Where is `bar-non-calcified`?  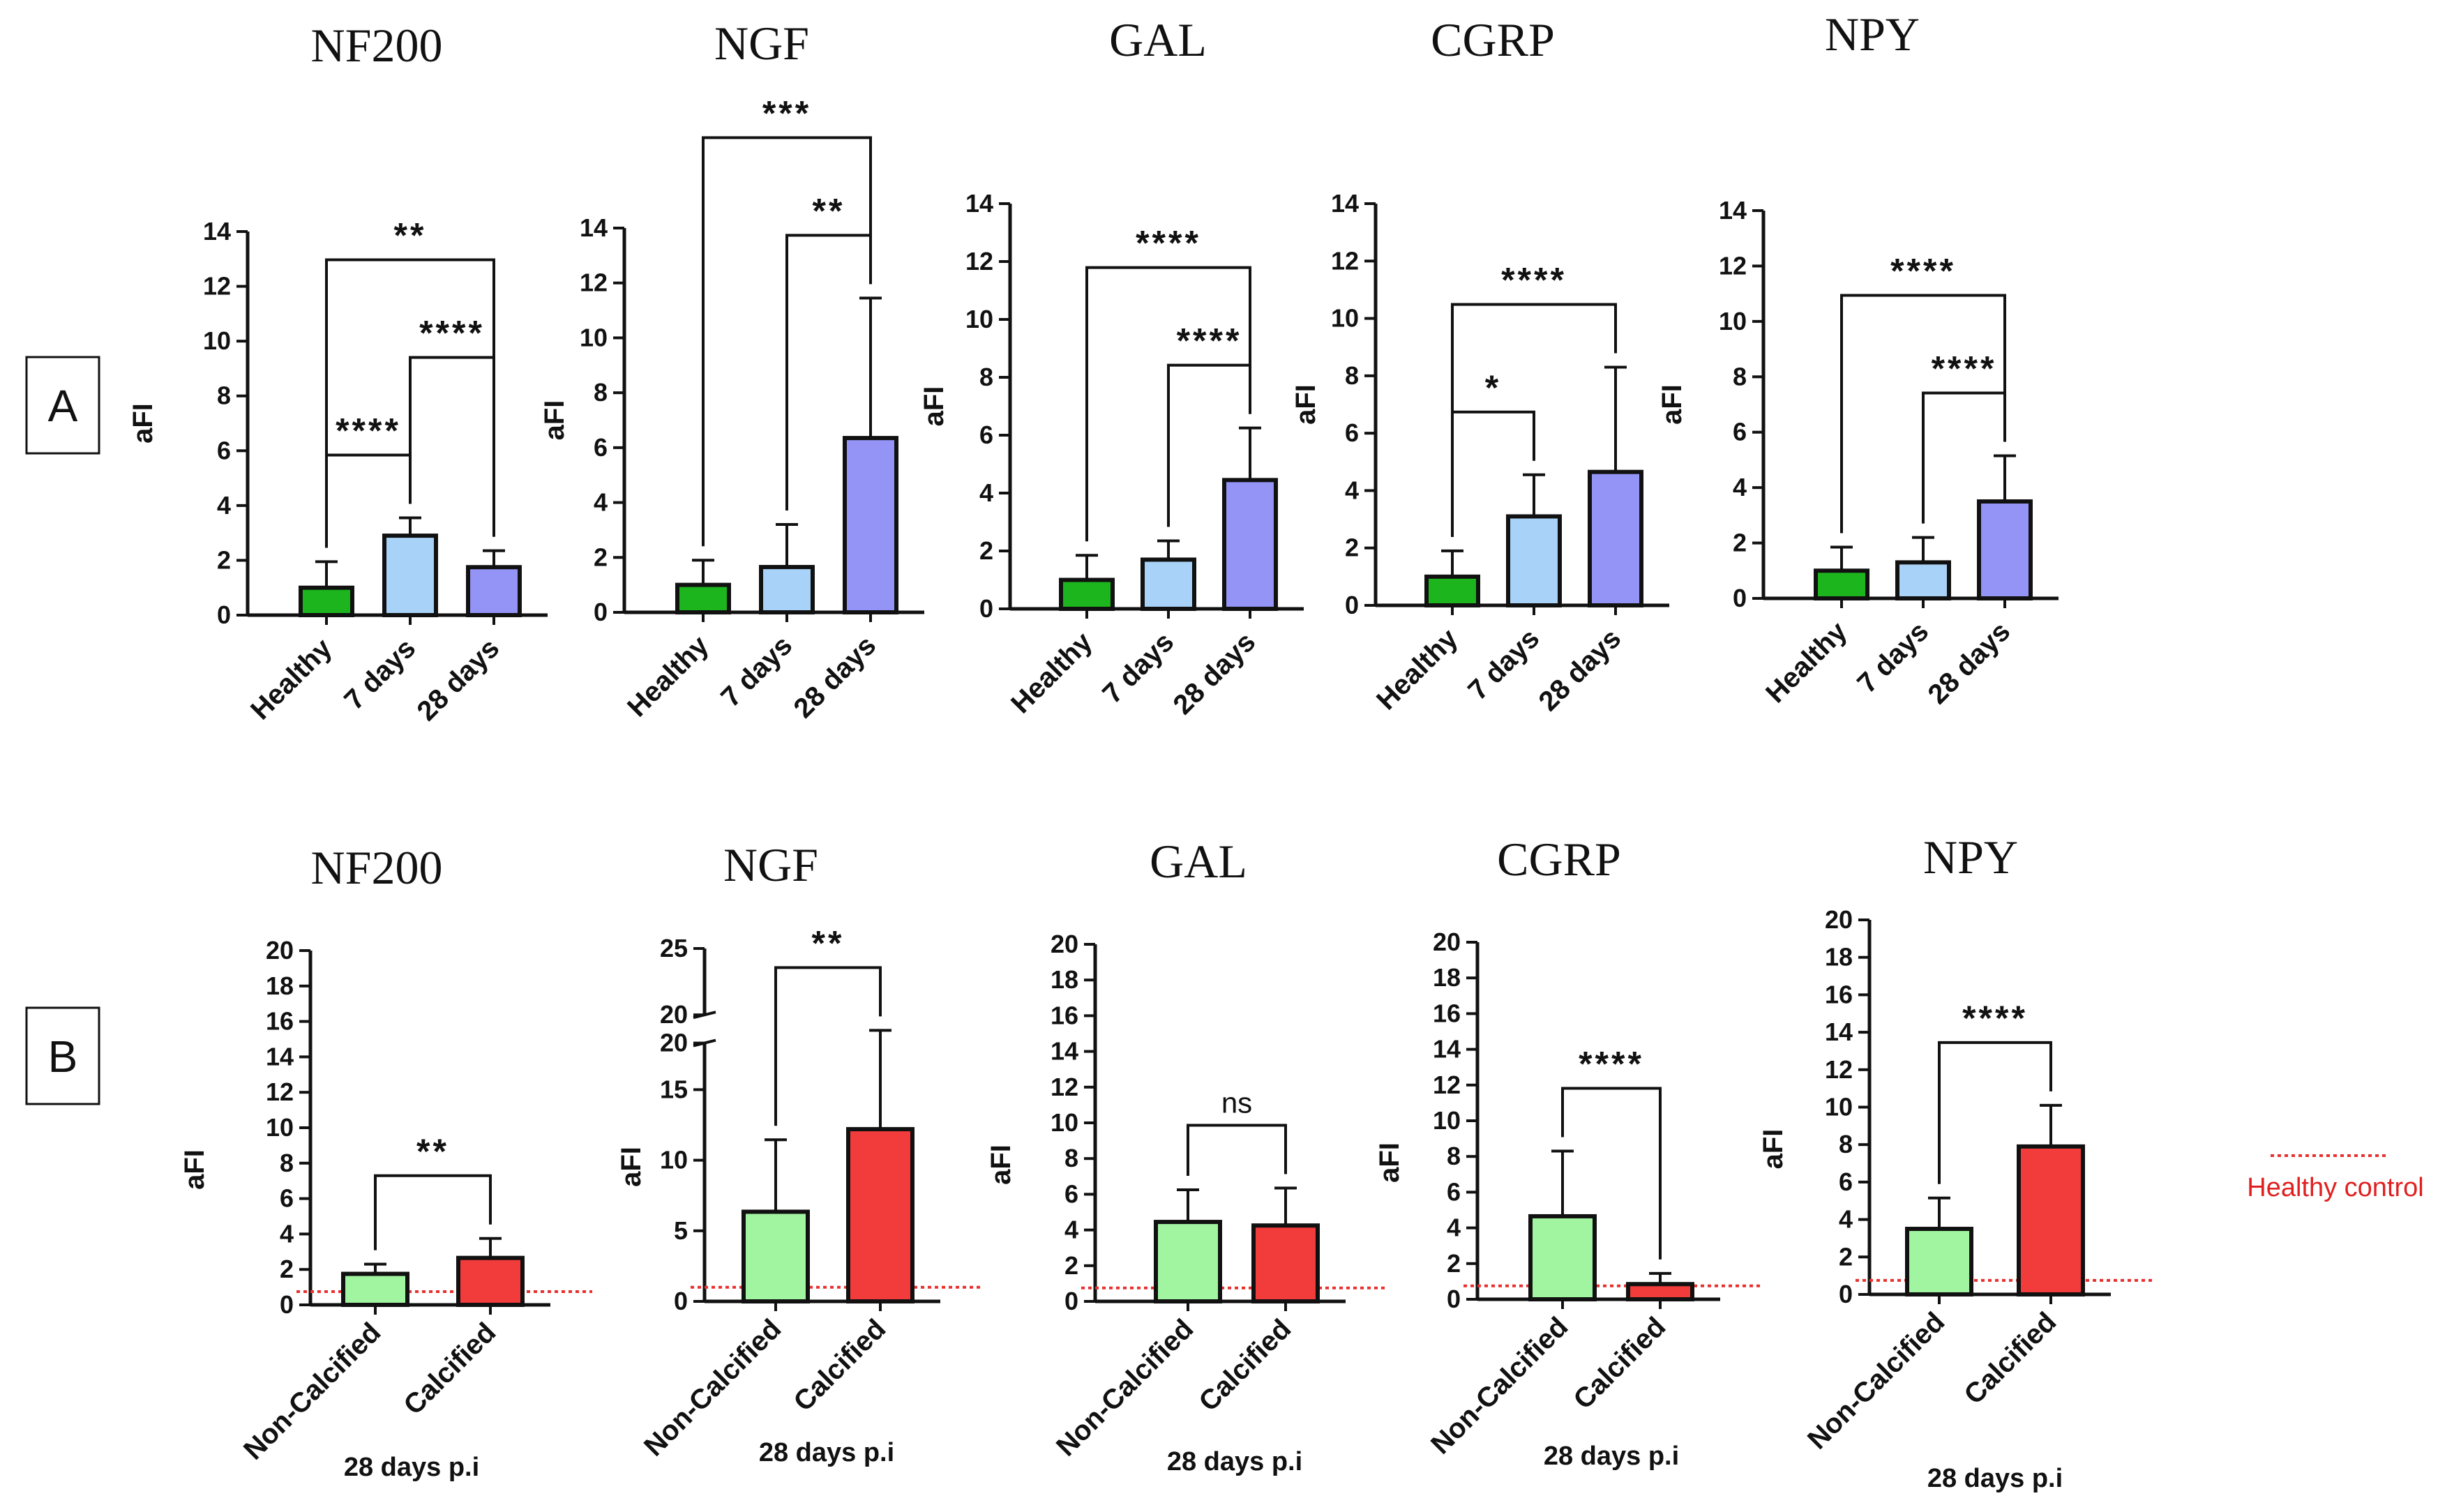
bar-non-calcified is located at coordinates (1188, 1261).